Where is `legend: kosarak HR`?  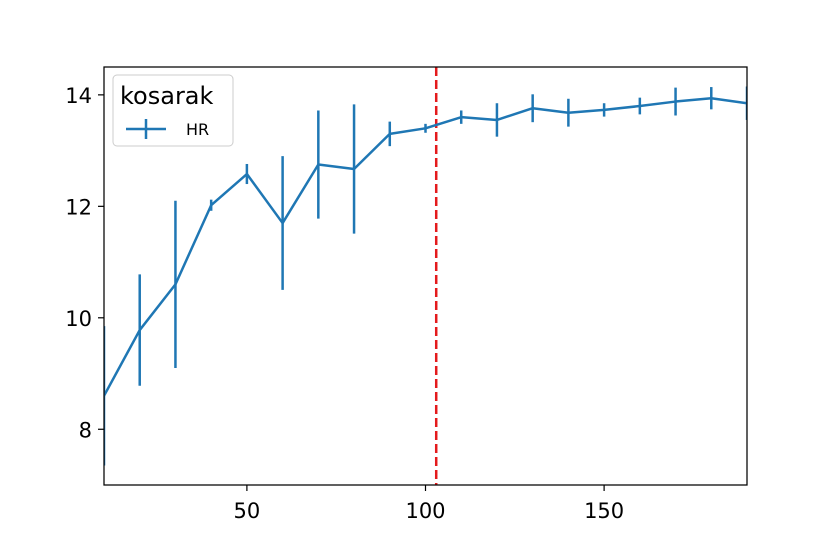 legend: kosarak HR is located at coordinates (173, 110).